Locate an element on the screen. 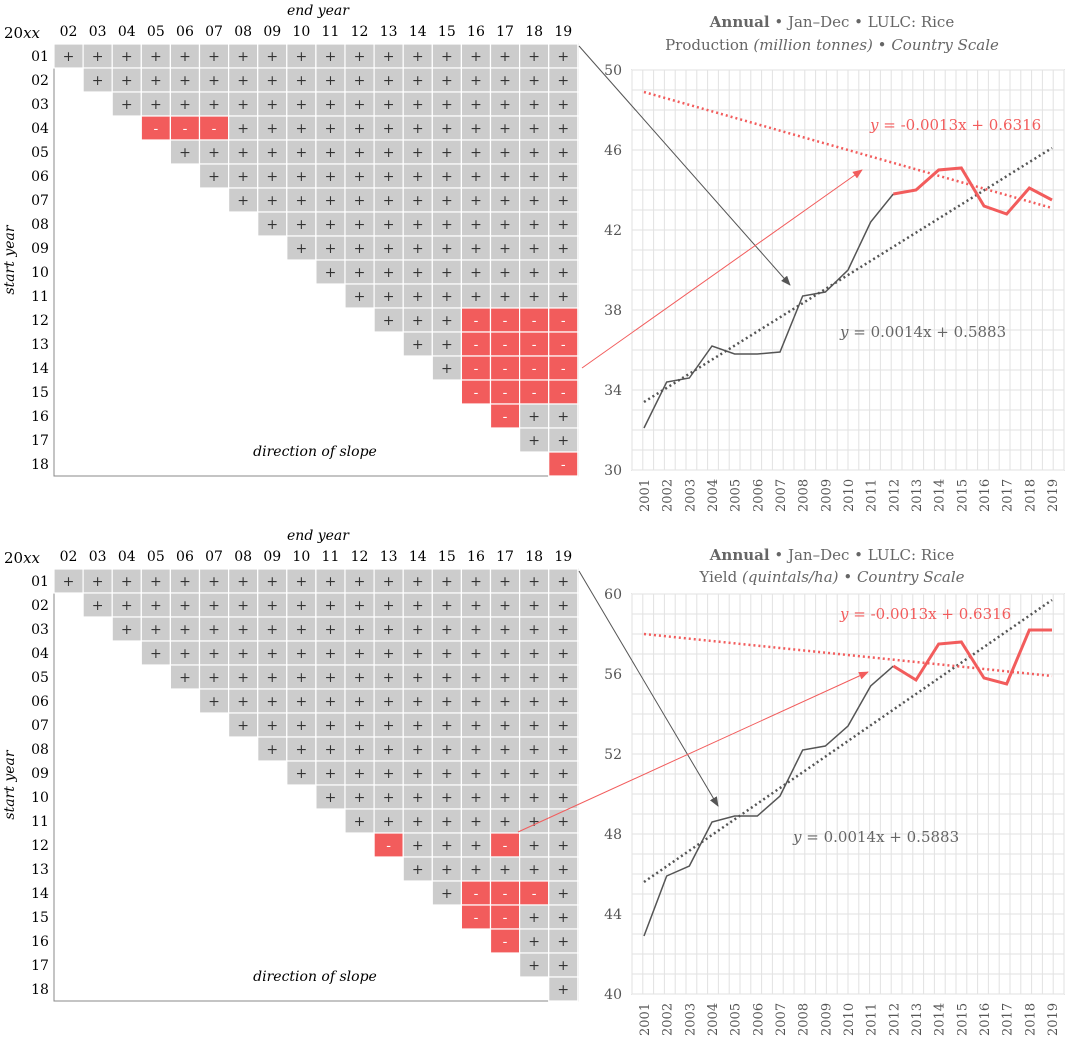 The width and height of the screenshot is (1065, 1038). trend-line-down is located at coordinates (848, 150).